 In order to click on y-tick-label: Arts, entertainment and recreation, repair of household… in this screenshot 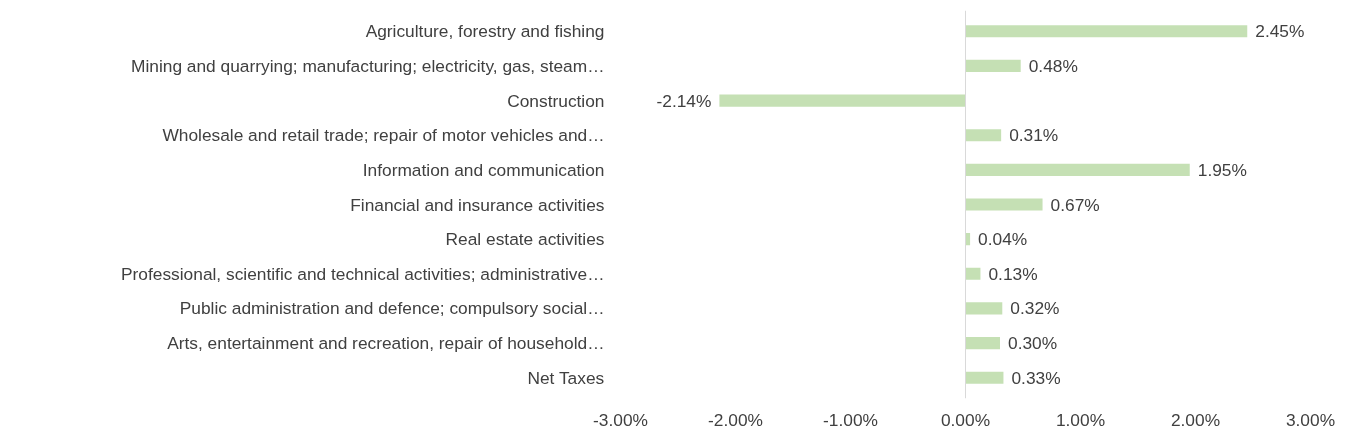, I will do `click(386, 343)`.